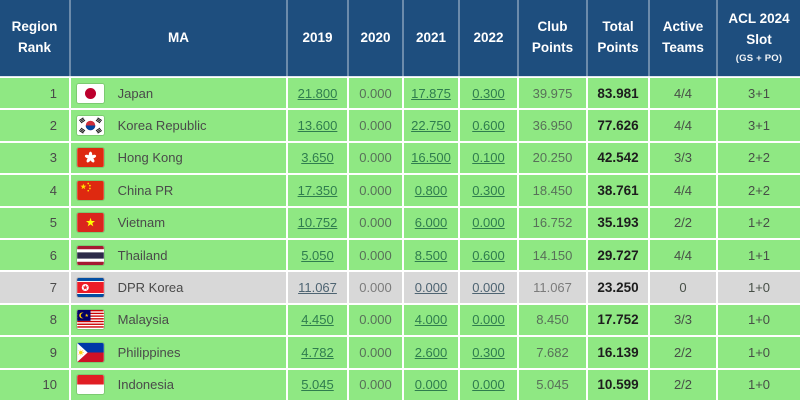 The width and height of the screenshot is (800, 400). I want to click on total-points-value: 38.761, so click(618, 191).